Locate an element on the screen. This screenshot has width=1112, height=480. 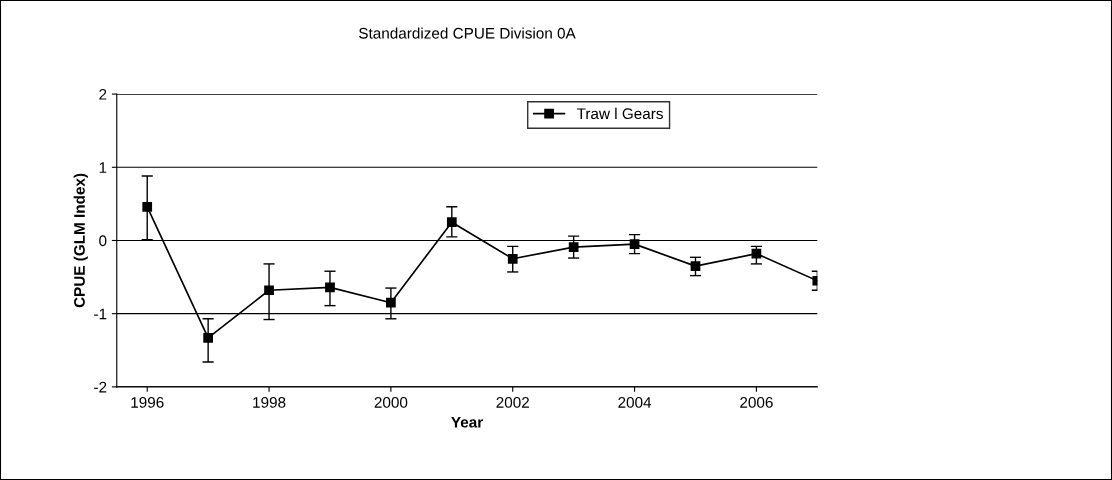
x-tick-label: 1996 is located at coordinates (147, 402).